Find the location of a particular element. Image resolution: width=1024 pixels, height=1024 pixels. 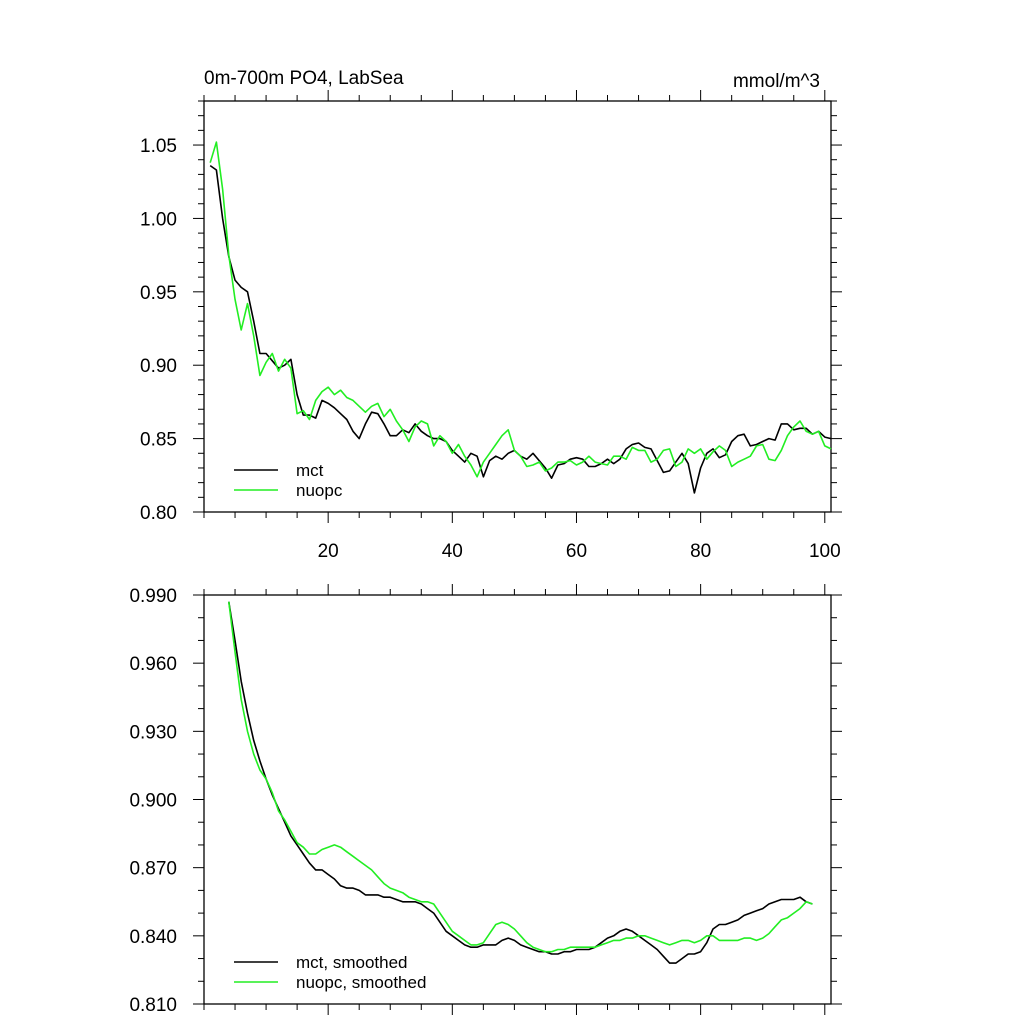

x-tick-label: 40 is located at coordinates (452, 551).